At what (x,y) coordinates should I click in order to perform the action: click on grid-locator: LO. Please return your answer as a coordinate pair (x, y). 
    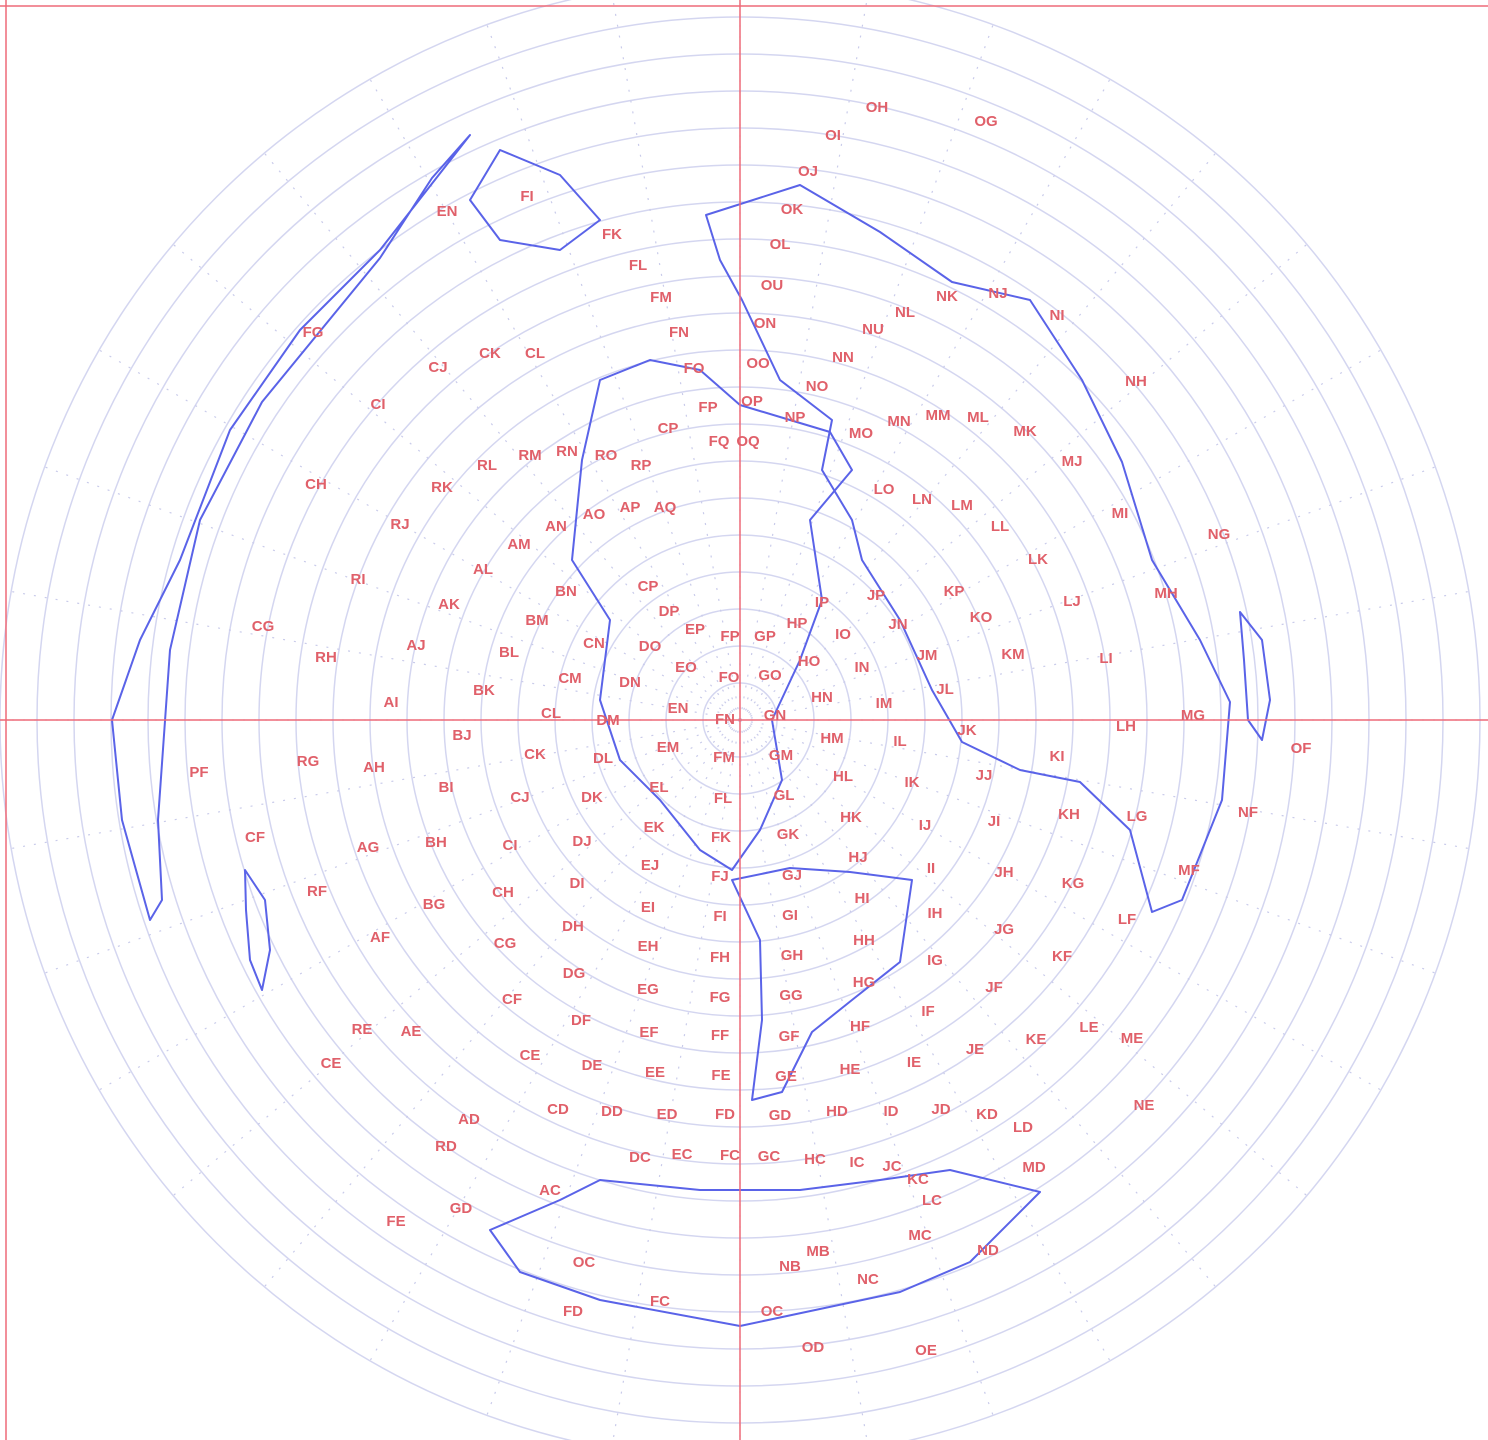
    Looking at the image, I should click on (884, 489).